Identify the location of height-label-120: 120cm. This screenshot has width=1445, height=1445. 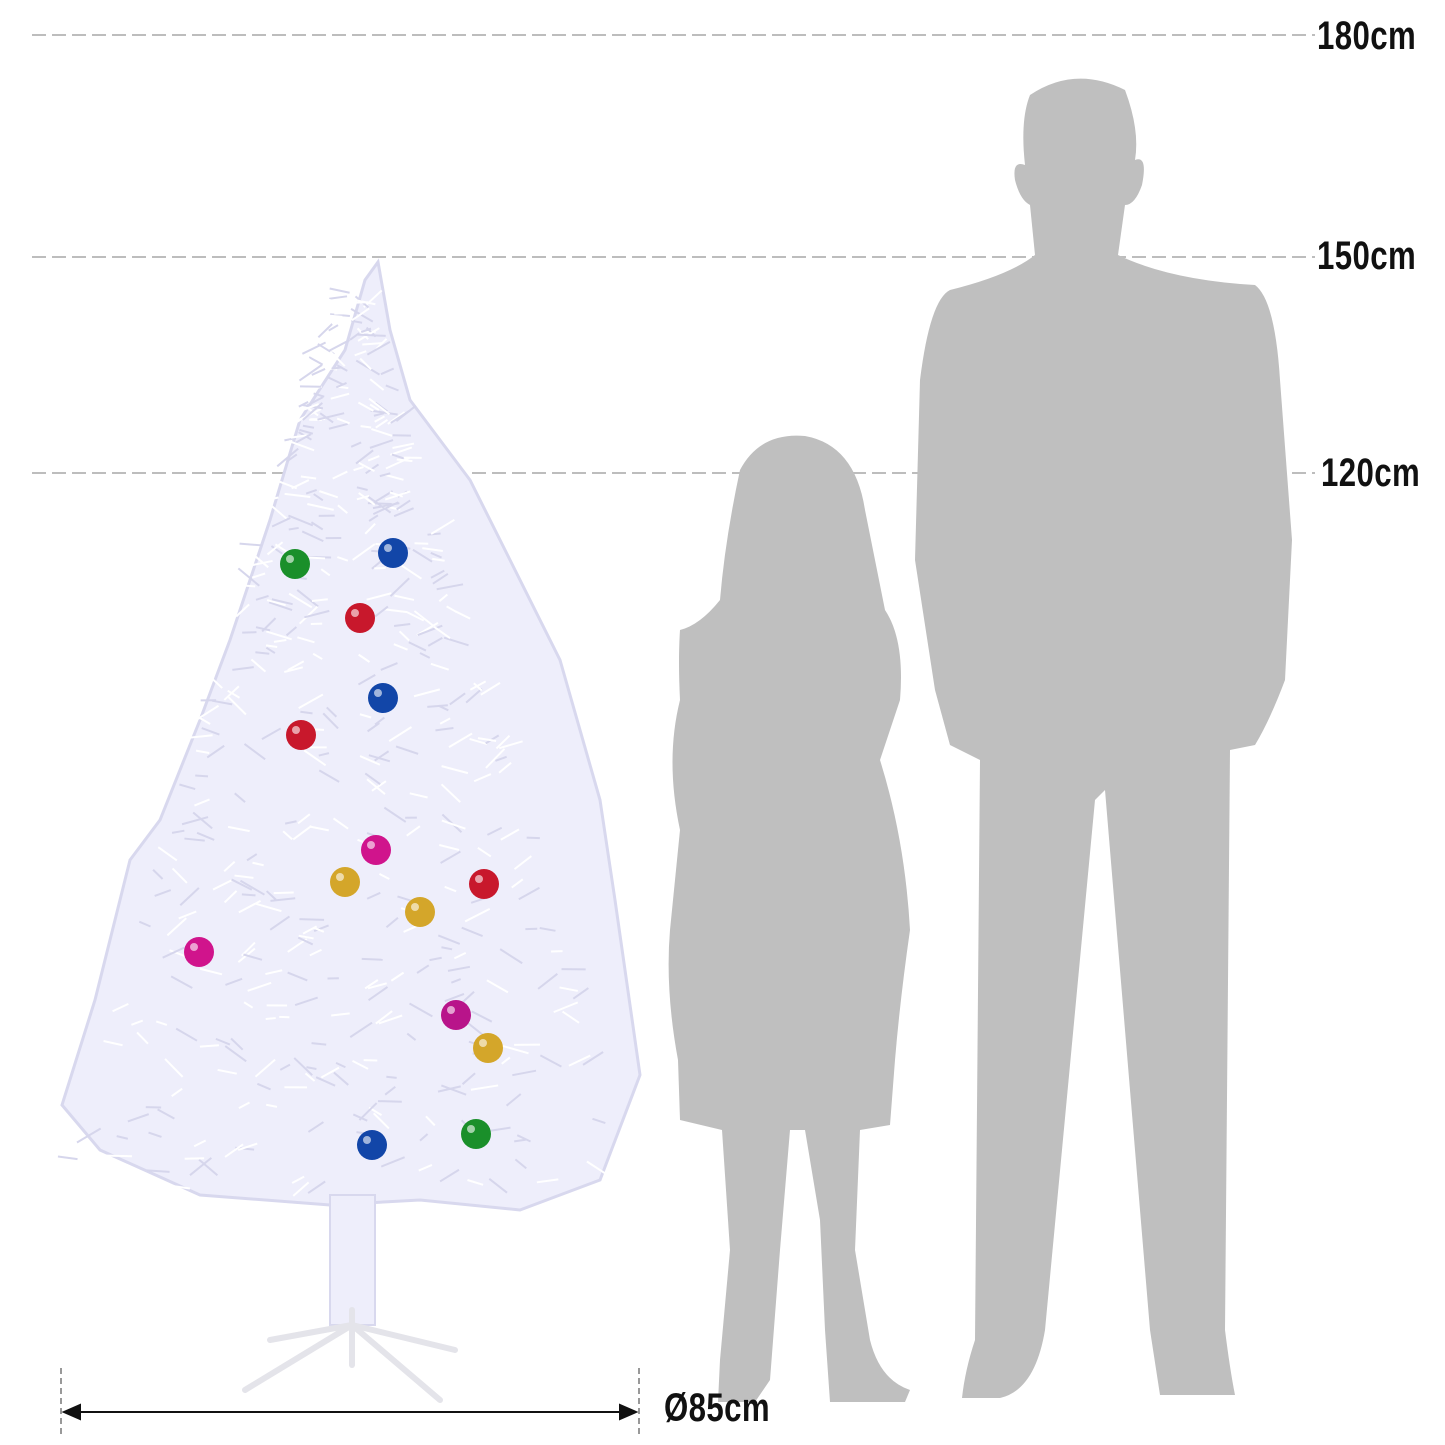
(1371, 473).